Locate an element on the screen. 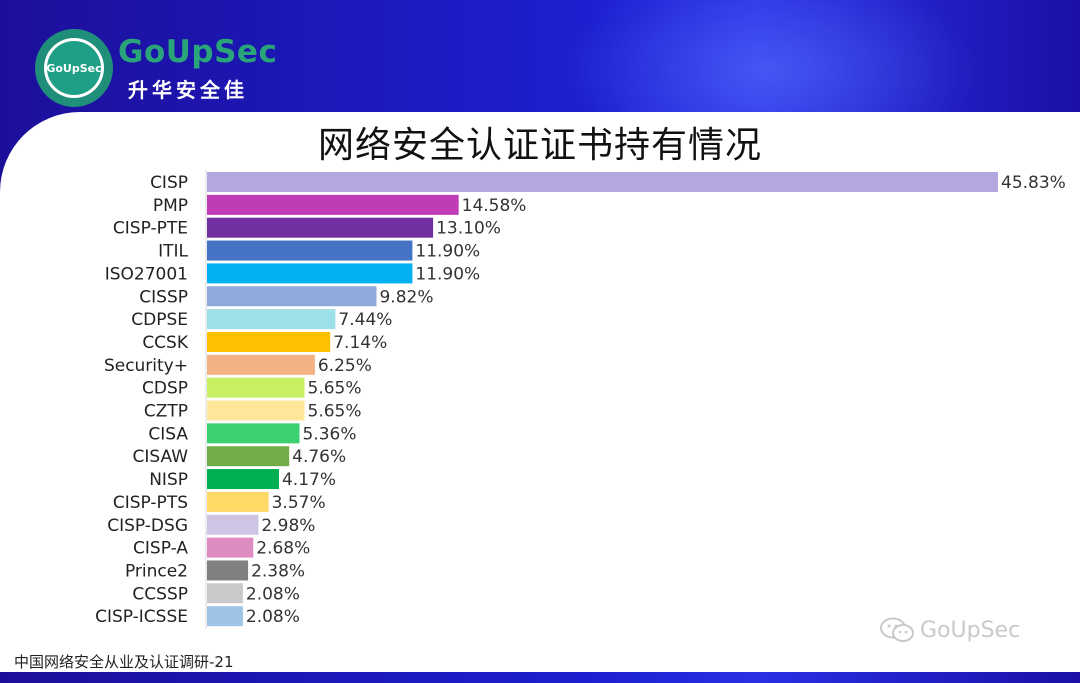 The image size is (1080, 683). data-label: 4.17% is located at coordinates (309, 480).